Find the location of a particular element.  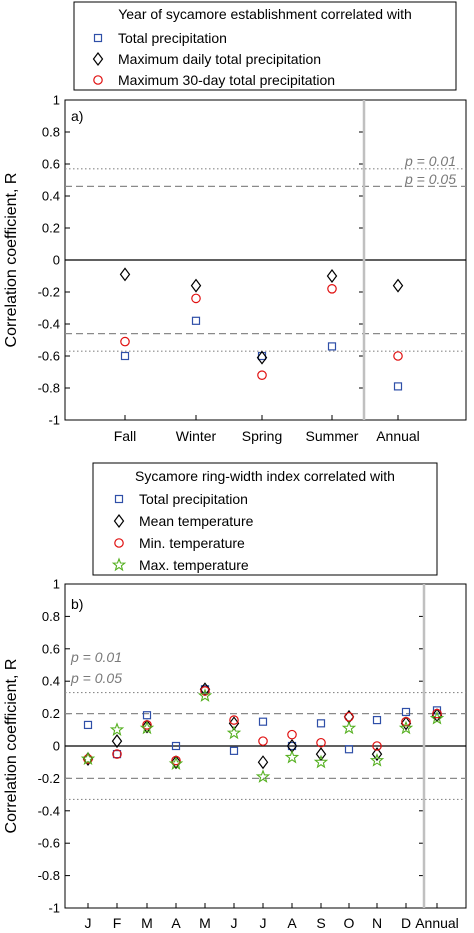

ytick-label-b: 0.2 is located at coordinates (51, 713).